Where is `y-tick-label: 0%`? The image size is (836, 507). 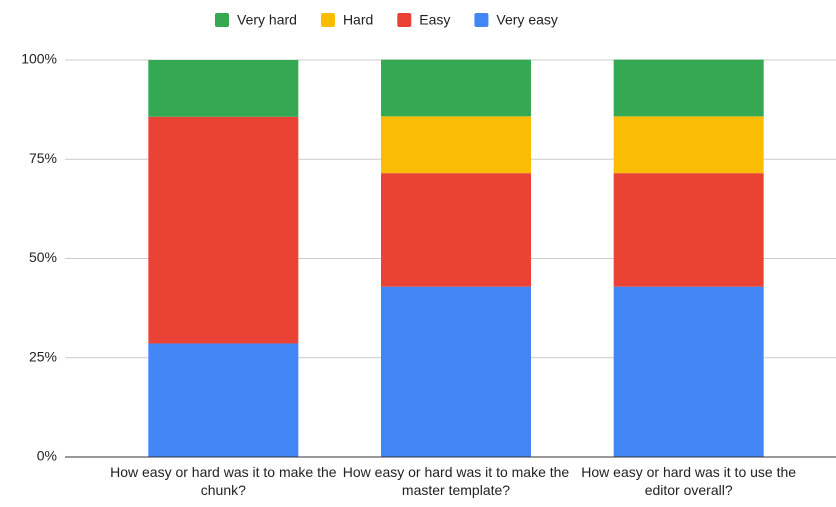 y-tick-label: 0% is located at coordinates (47, 456).